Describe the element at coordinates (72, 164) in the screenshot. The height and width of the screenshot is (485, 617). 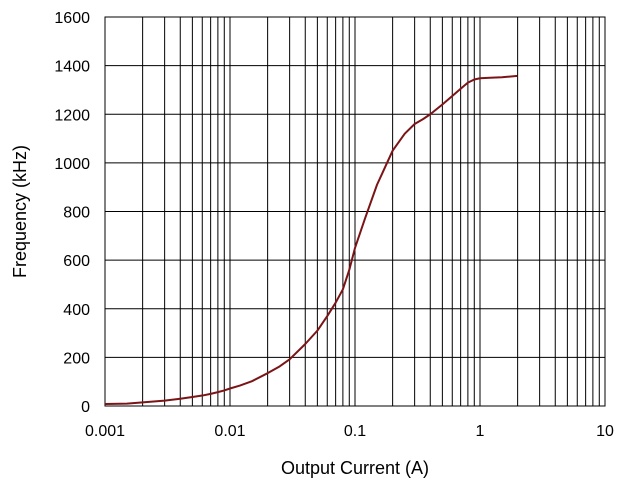
I see `y-tick-label: 1000` at that location.